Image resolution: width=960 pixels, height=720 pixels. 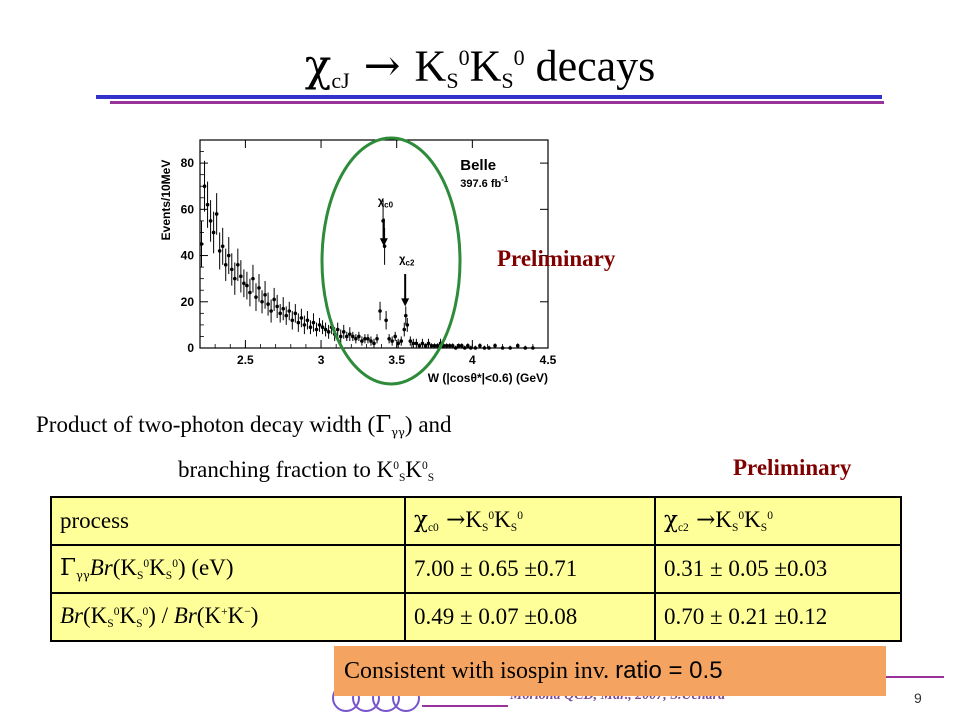 I want to click on arrow: →, so click(x=452, y=520).